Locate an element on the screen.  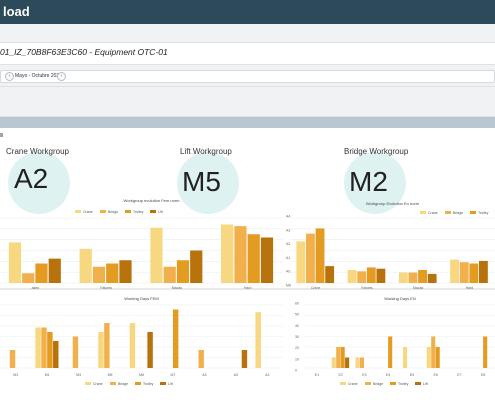
y-tick-label: A4 is located at coordinates (288, 217).